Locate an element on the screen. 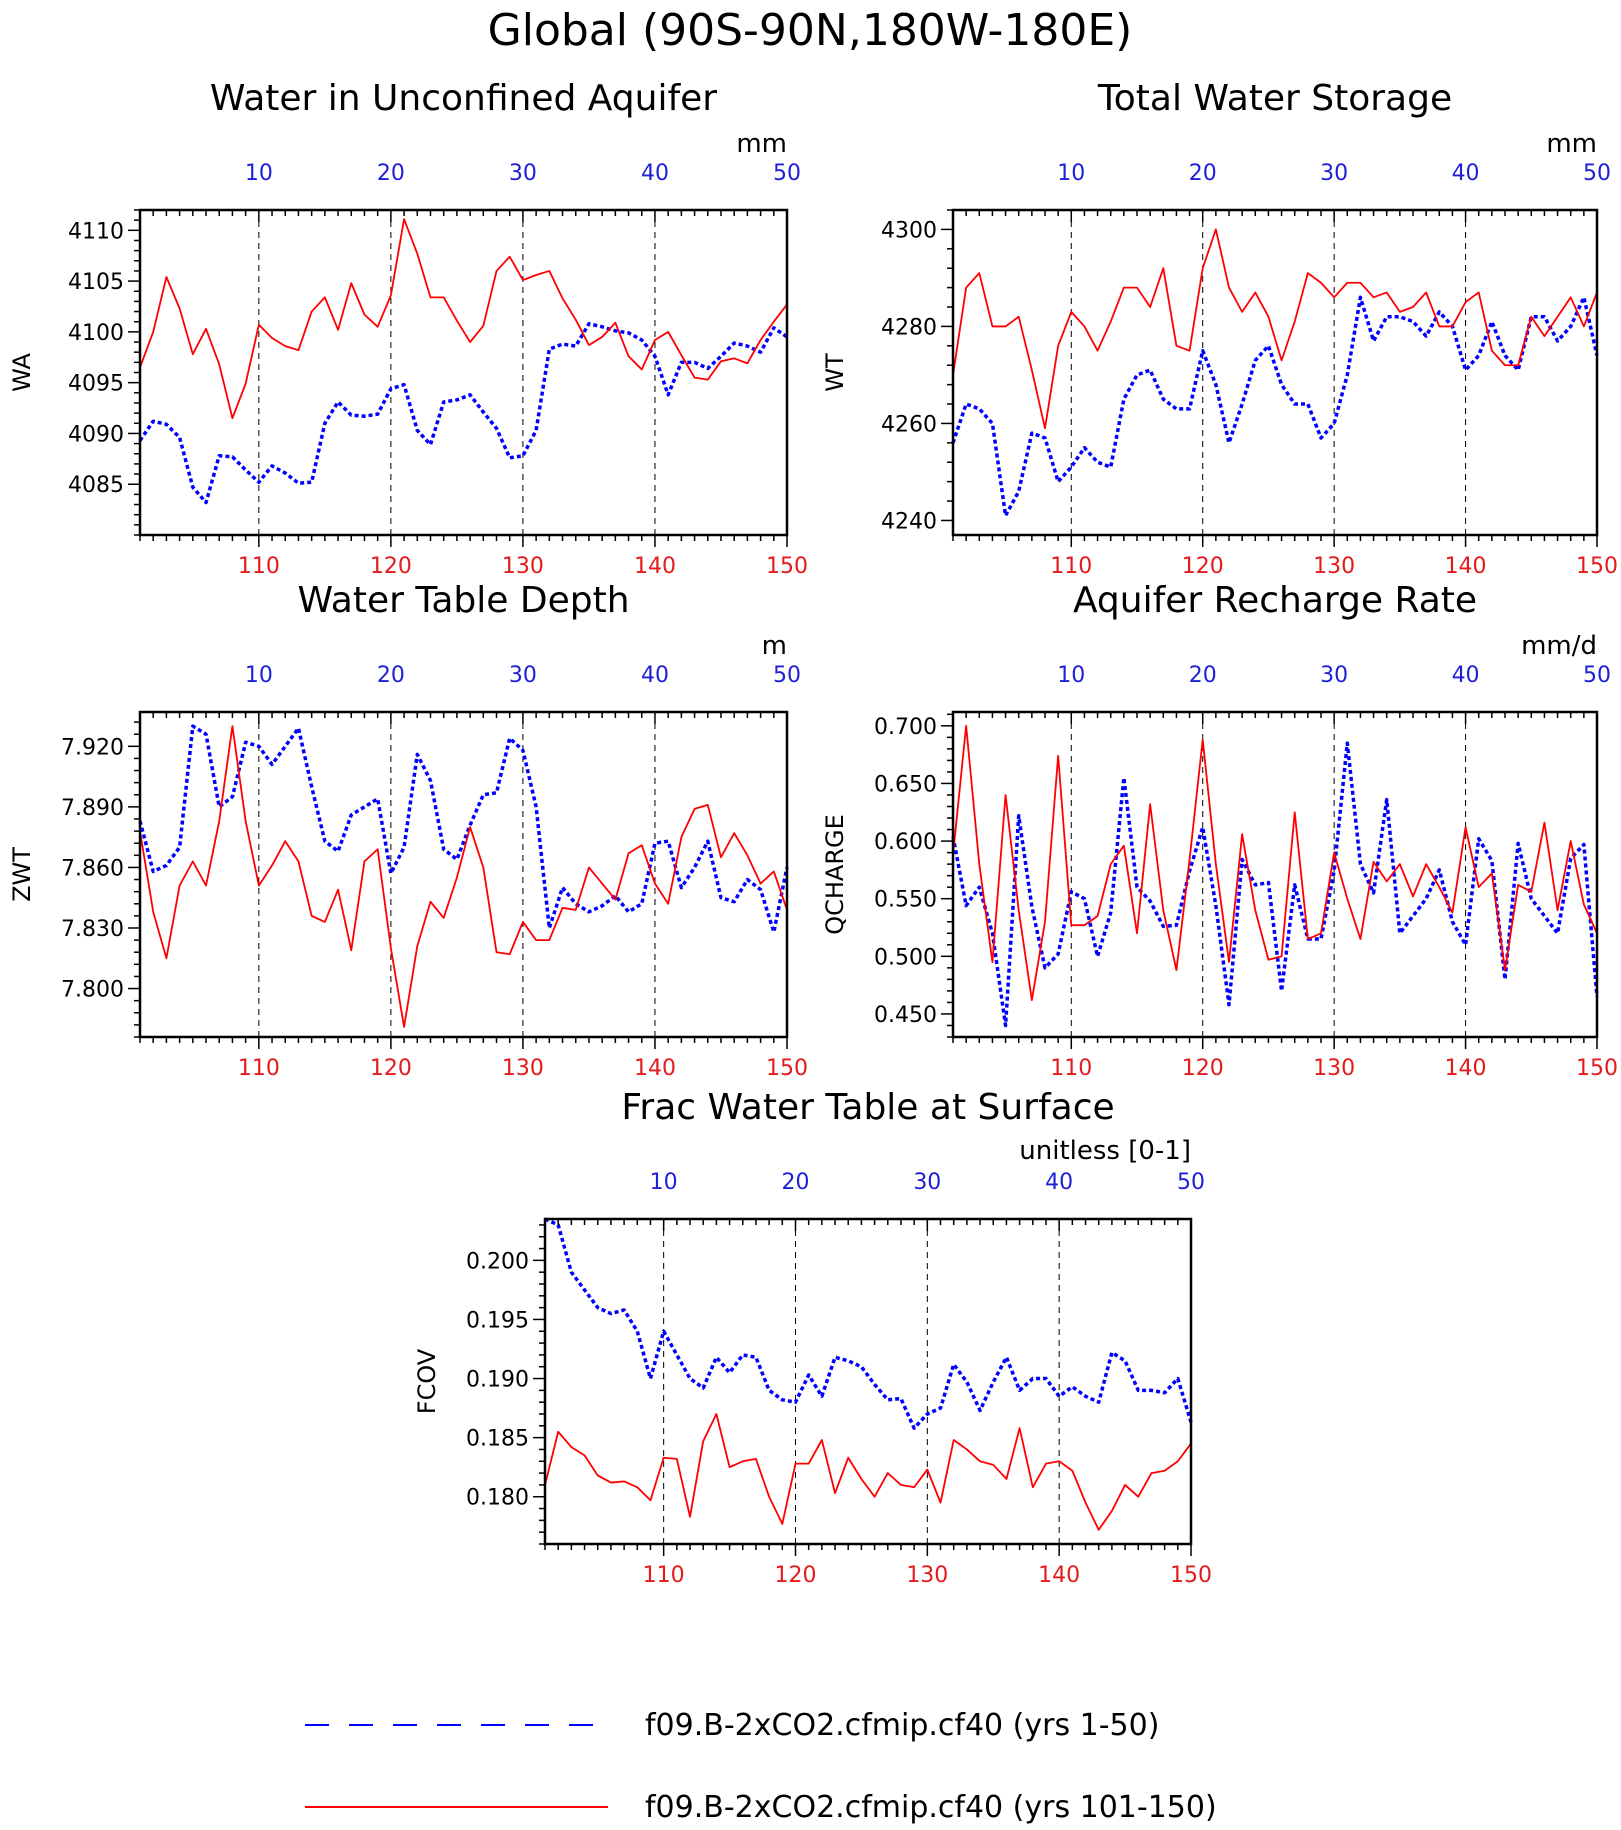  y-tick-label: 4100 is located at coordinates (96, 333).